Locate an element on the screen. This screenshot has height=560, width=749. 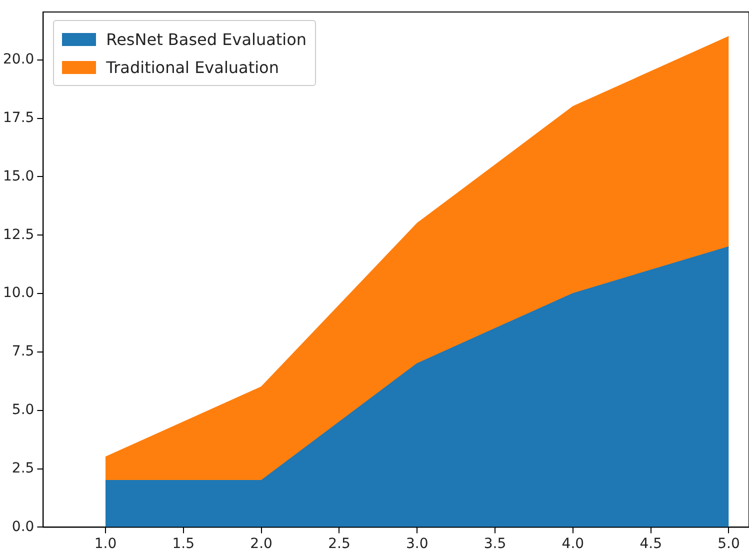
y-tick-label: 10.0 is located at coordinates (18, 293).